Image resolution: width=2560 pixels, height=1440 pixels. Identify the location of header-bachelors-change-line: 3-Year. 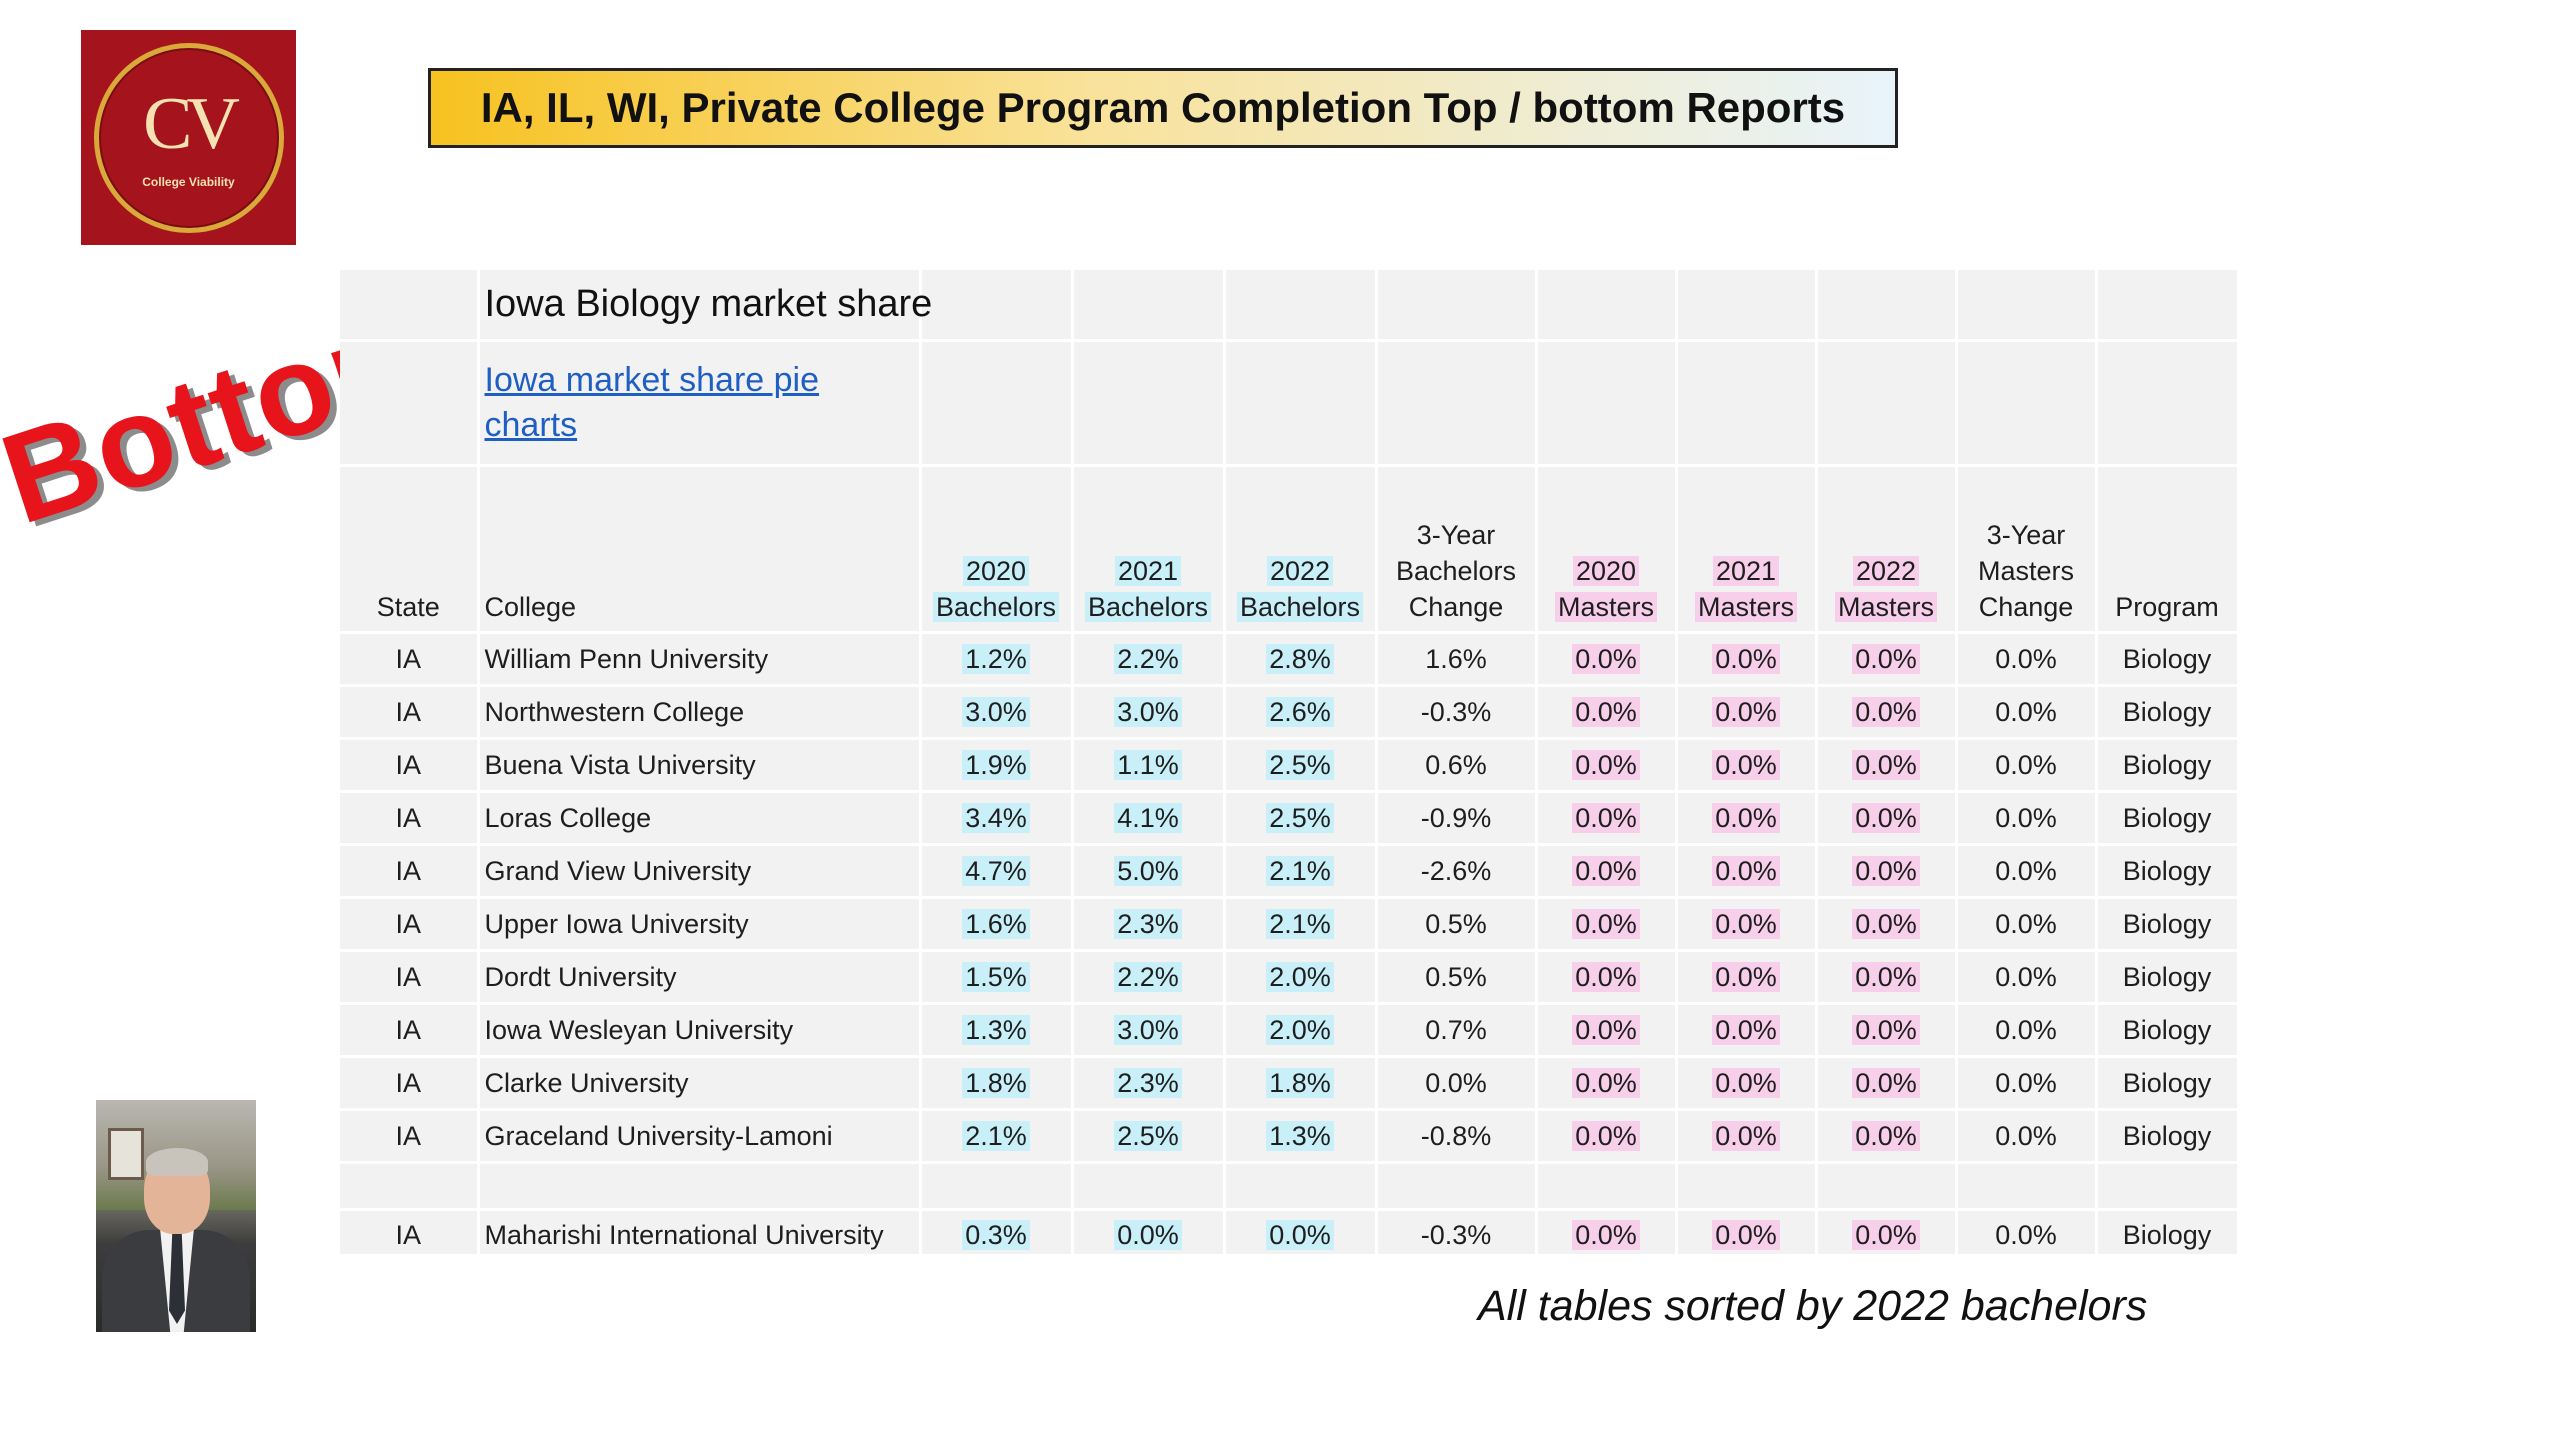
(1456, 535).